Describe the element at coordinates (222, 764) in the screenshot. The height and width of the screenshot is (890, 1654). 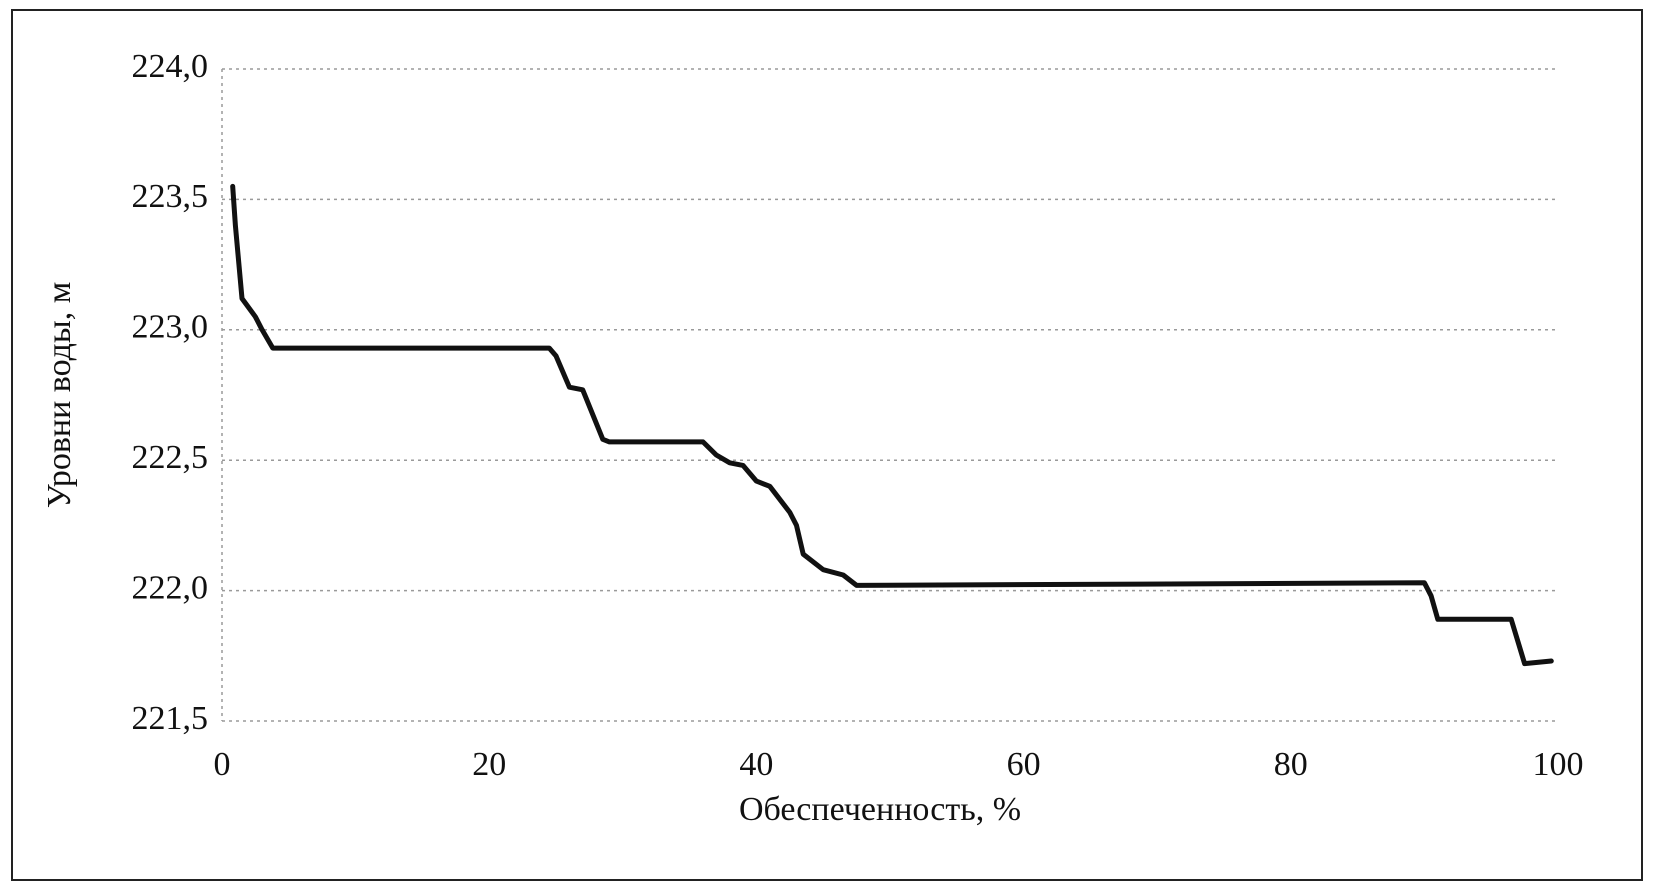
I see `x-tick-label: 0` at that location.